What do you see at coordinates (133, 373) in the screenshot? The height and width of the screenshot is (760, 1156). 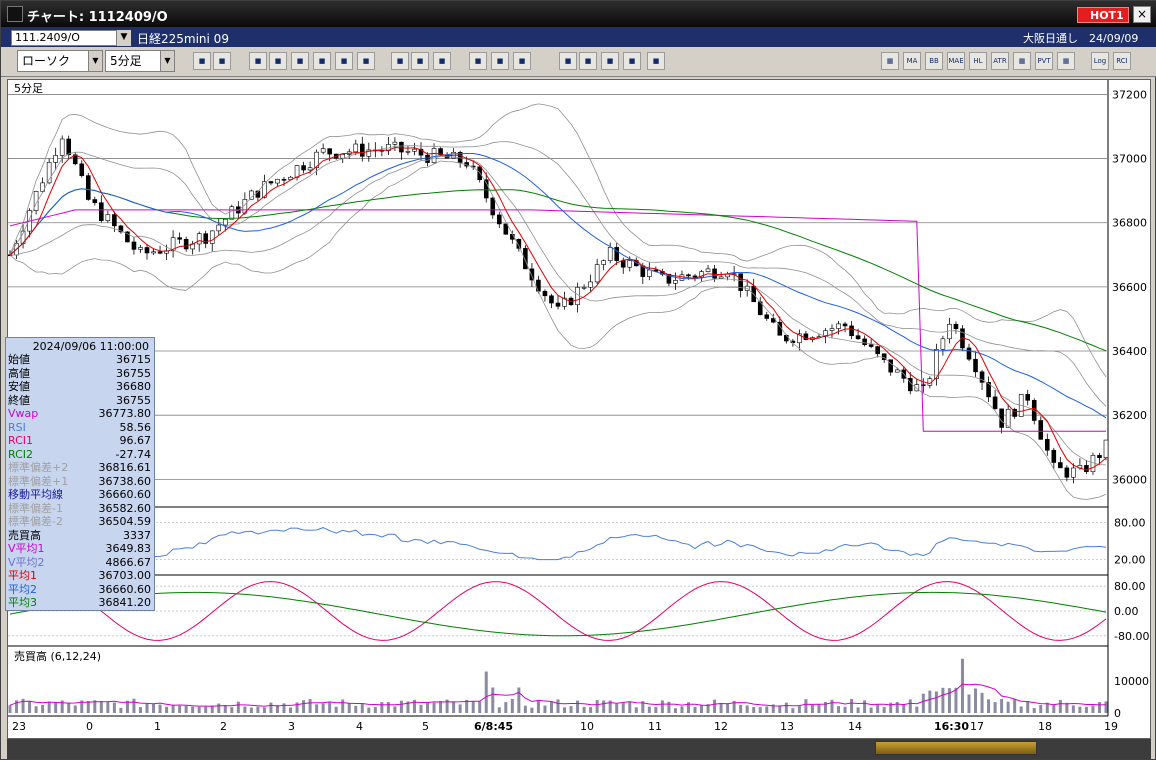 I see `info-row-value: 36755` at bounding box center [133, 373].